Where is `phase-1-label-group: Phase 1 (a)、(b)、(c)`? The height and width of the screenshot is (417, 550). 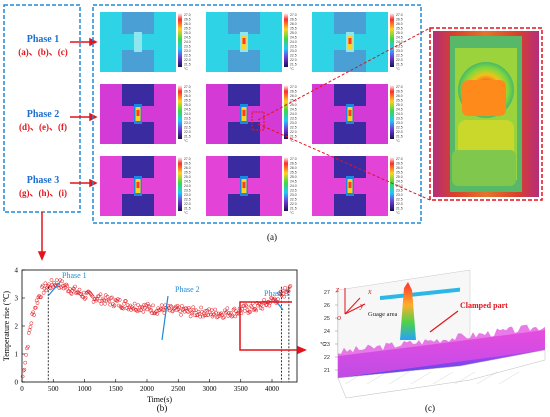
phase-1-label-group: Phase 1 (a)、(b)、(c) is located at coordinates (42, 45).